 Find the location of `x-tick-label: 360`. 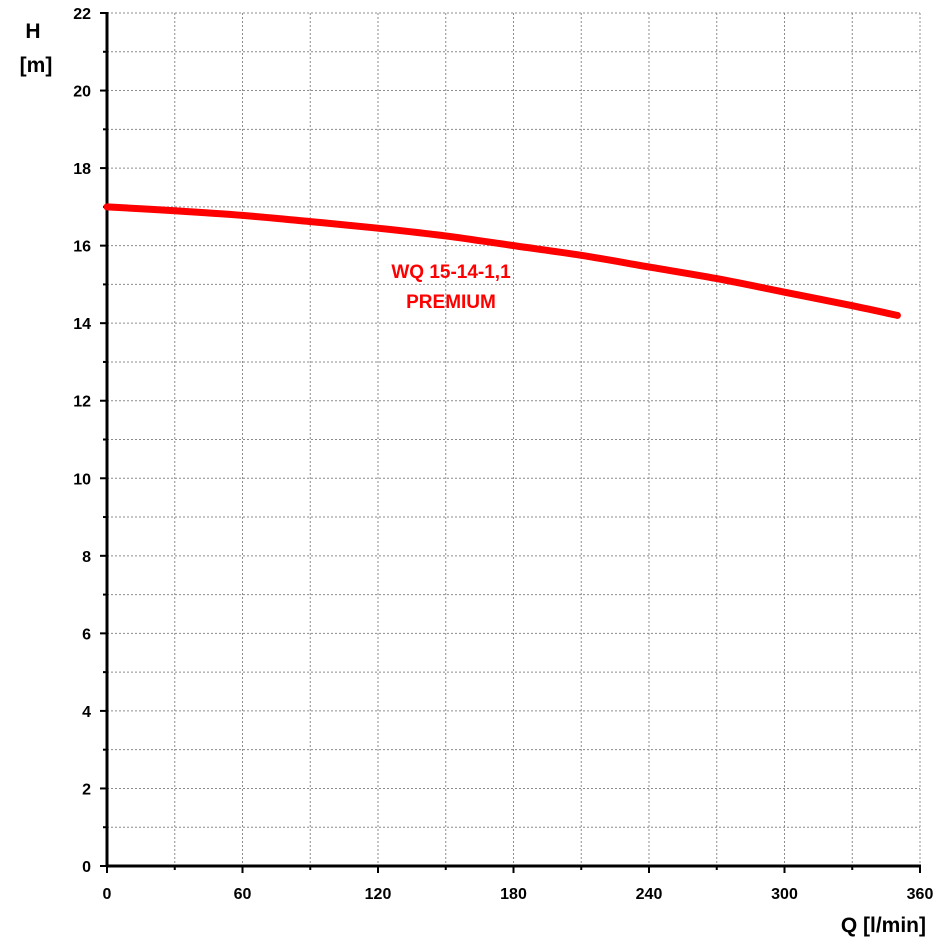

x-tick-label: 360 is located at coordinates (920, 894).